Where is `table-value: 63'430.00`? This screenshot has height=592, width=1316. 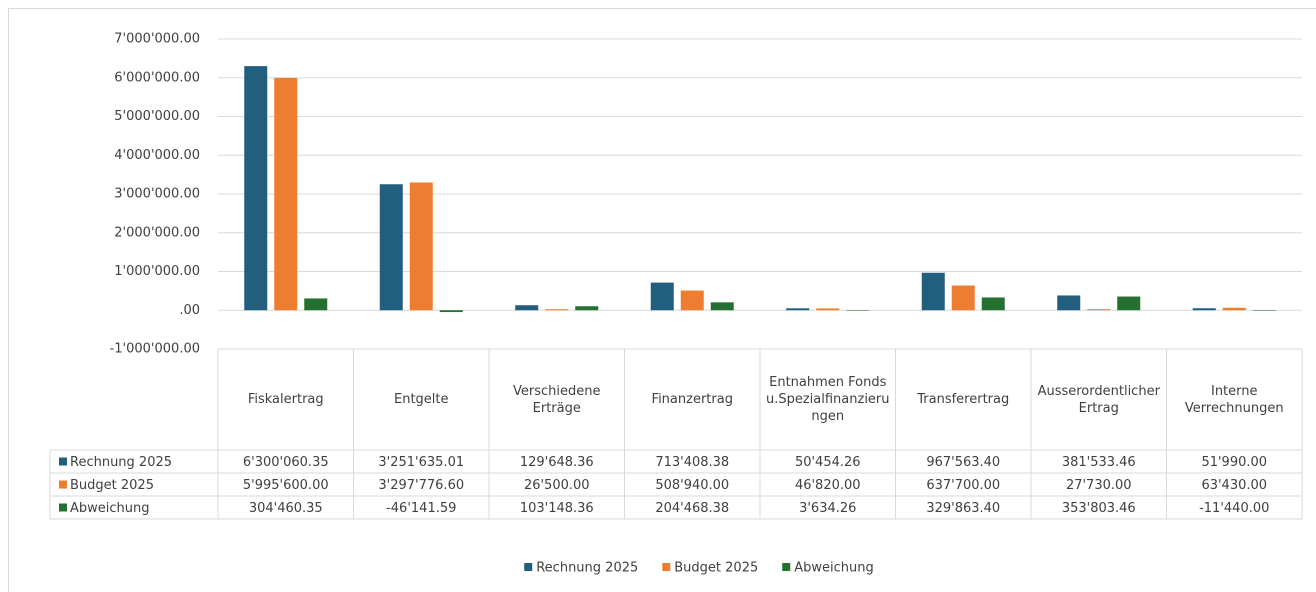
table-value: 63'430.00 is located at coordinates (1234, 485).